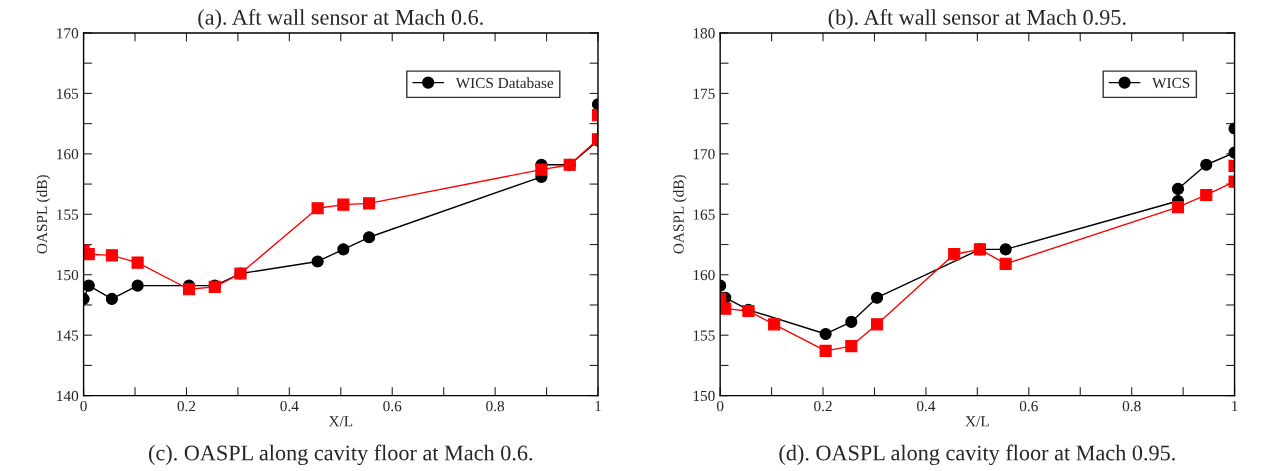  Describe the element at coordinates (1171, 83) in the screenshot. I see `legend-label: WICS` at that location.